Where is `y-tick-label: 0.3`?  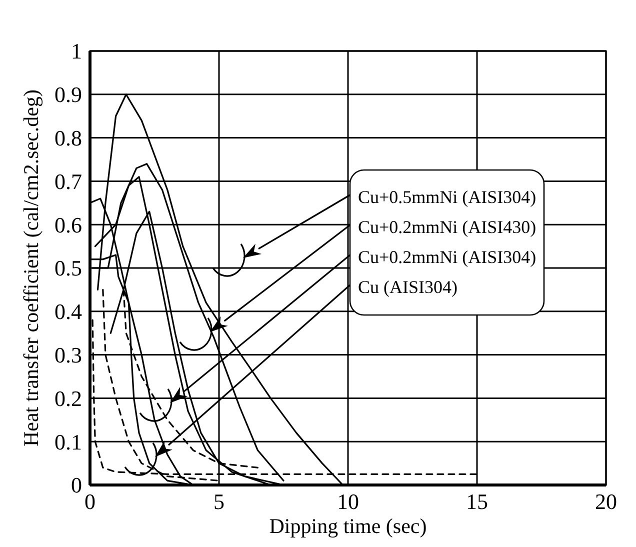 y-tick-label: 0.3 is located at coordinates (68, 355).